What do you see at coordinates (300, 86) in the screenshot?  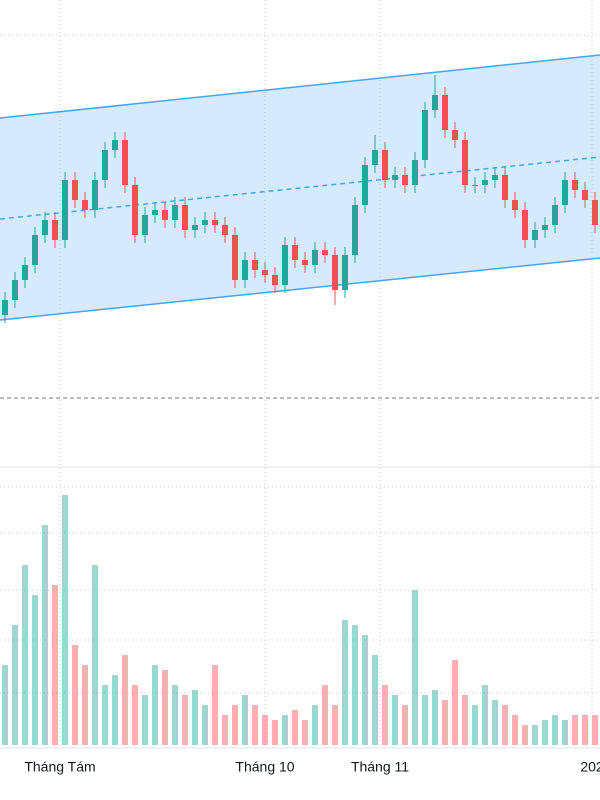 I see `channel-upper` at bounding box center [300, 86].